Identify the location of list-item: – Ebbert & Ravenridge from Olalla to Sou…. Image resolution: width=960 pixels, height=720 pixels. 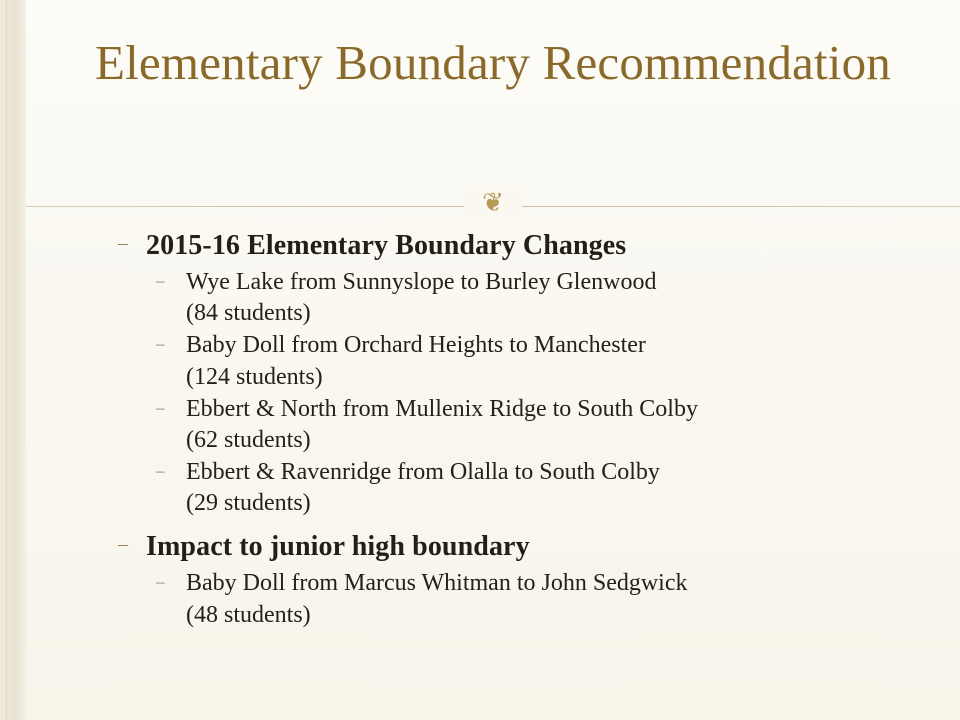
(493, 488).